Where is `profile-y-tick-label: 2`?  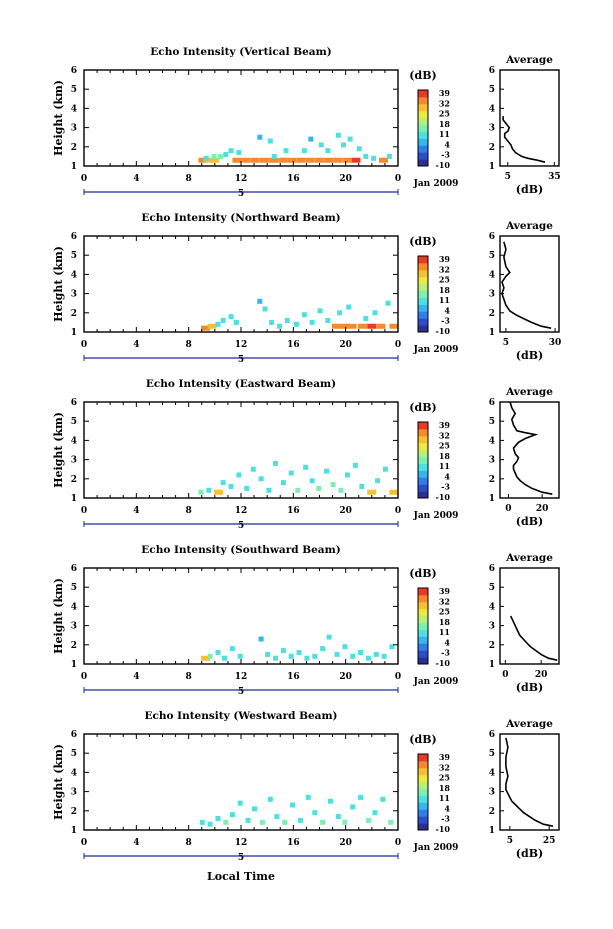
profile-y-tick-label: 2 is located at coordinates (492, 480).